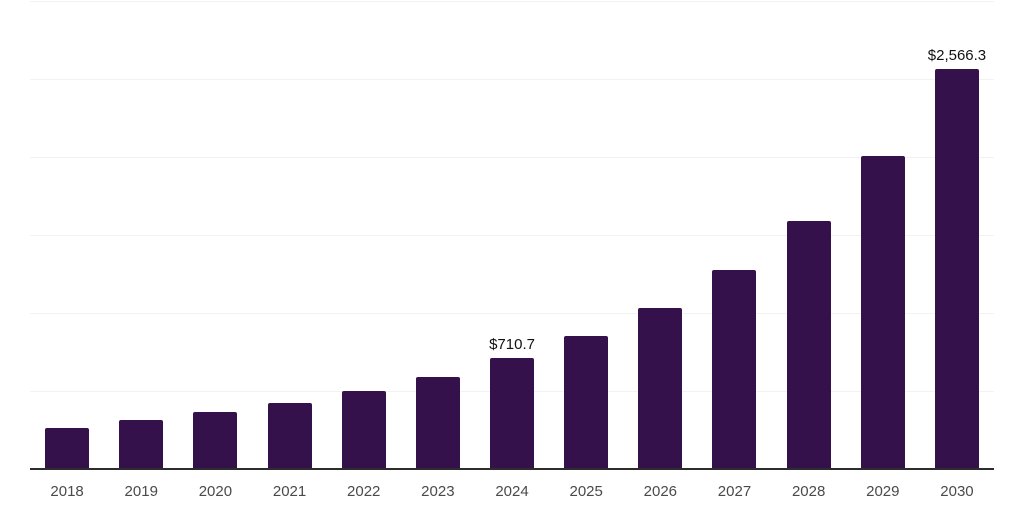 This screenshot has height=512, width=1024. Describe the element at coordinates (586, 491) in the screenshot. I see `x-tick-label-2025: 2025` at that location.